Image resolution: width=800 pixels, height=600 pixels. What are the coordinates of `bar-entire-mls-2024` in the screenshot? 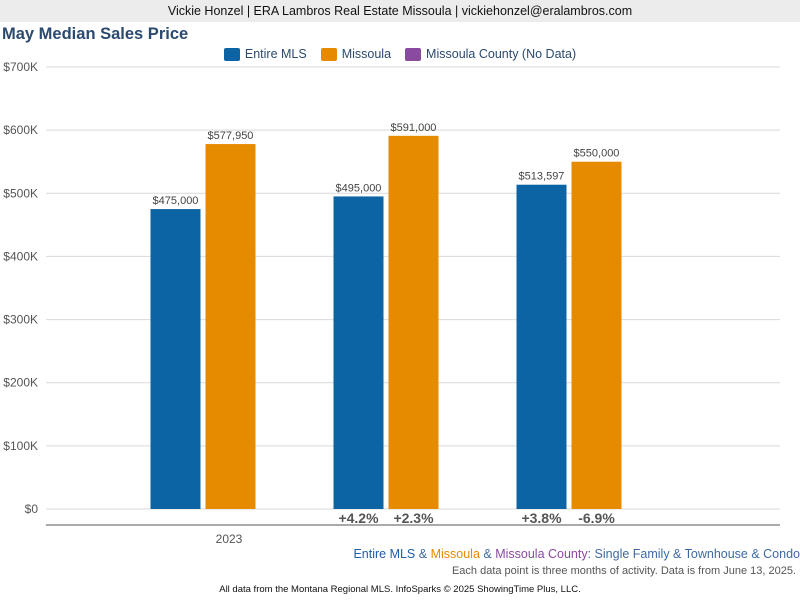 It's located at (358, 352).